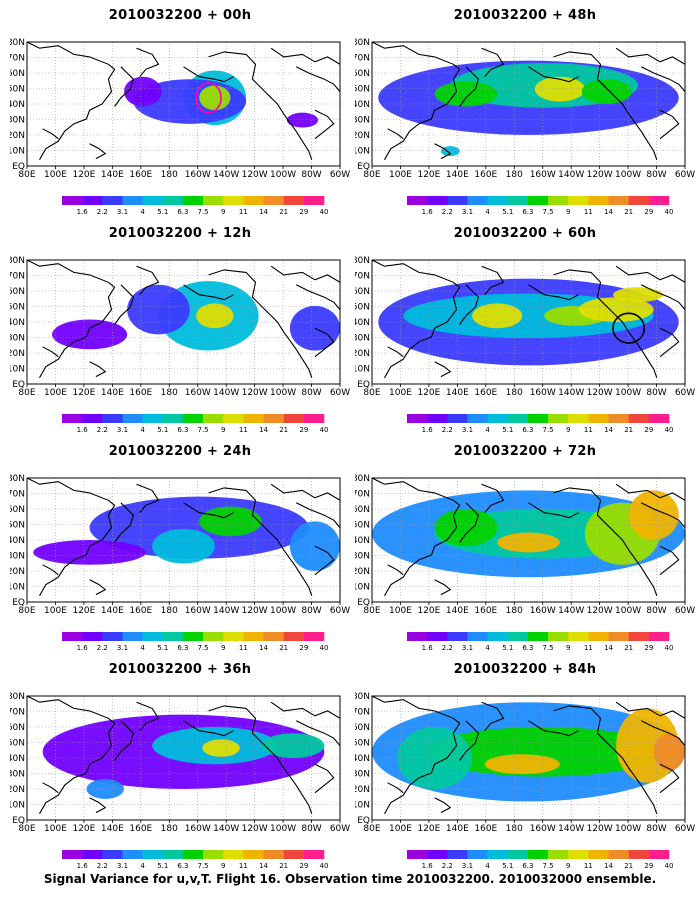 The width and height of the screenshot is (700, 900). What do you see at coordinates (226, 829) in the screenshot?
I see `x-tick-label: 140W` at bounding box center [226, 829].